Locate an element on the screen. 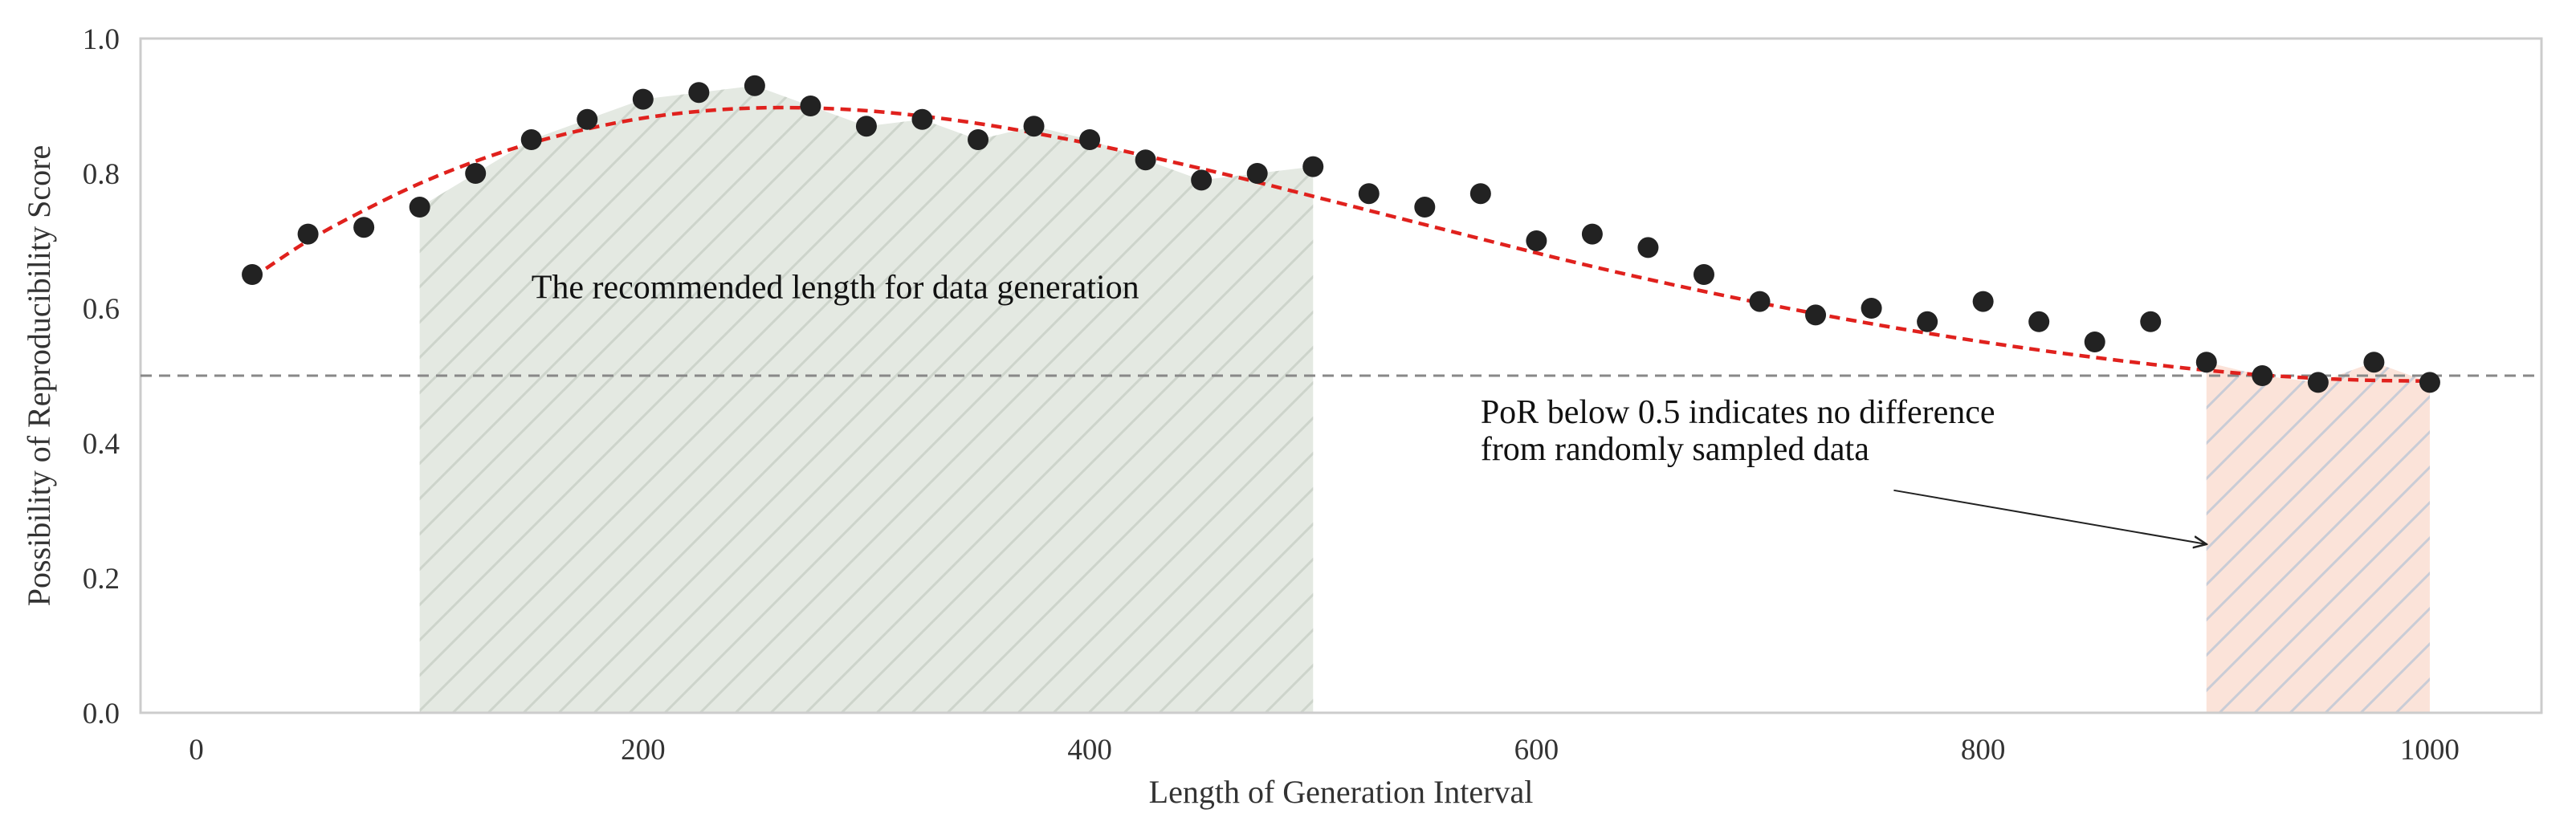 The height and width of the screenshot is (834, 2576). x-tick-label: 0 is located at coordinates (196, 750).